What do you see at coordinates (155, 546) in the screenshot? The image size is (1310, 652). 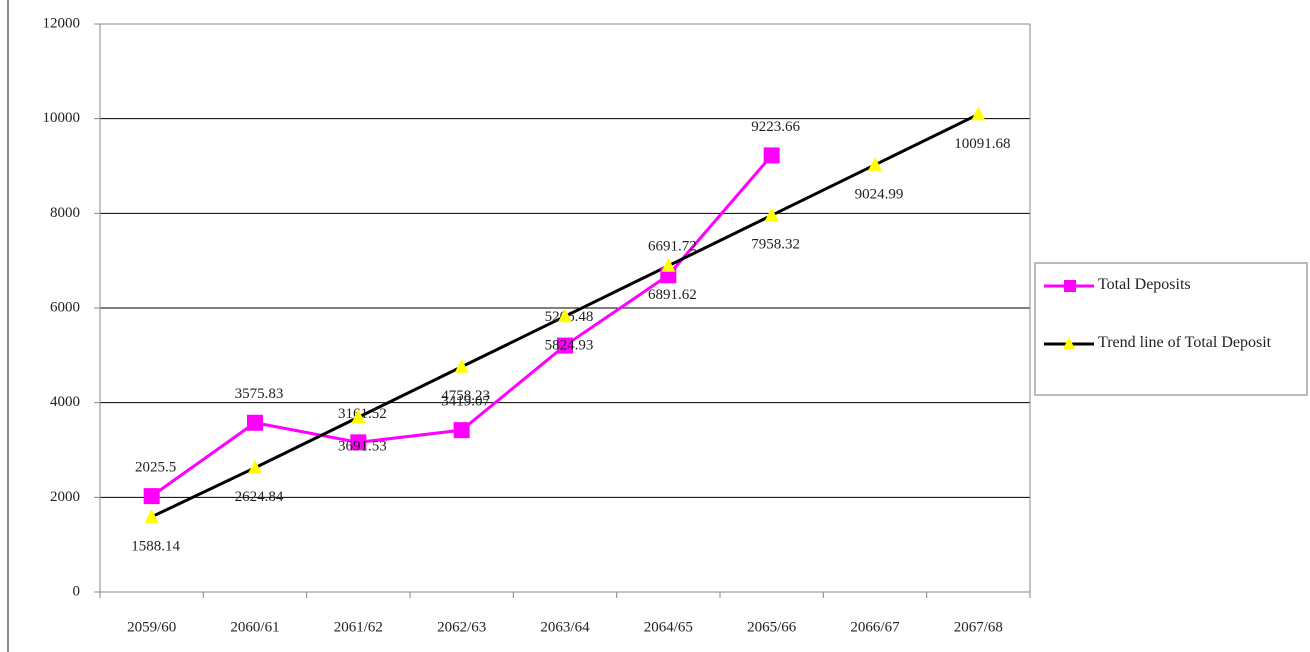 I see `data-label: 1588.14` at bounding box center [155, 546].